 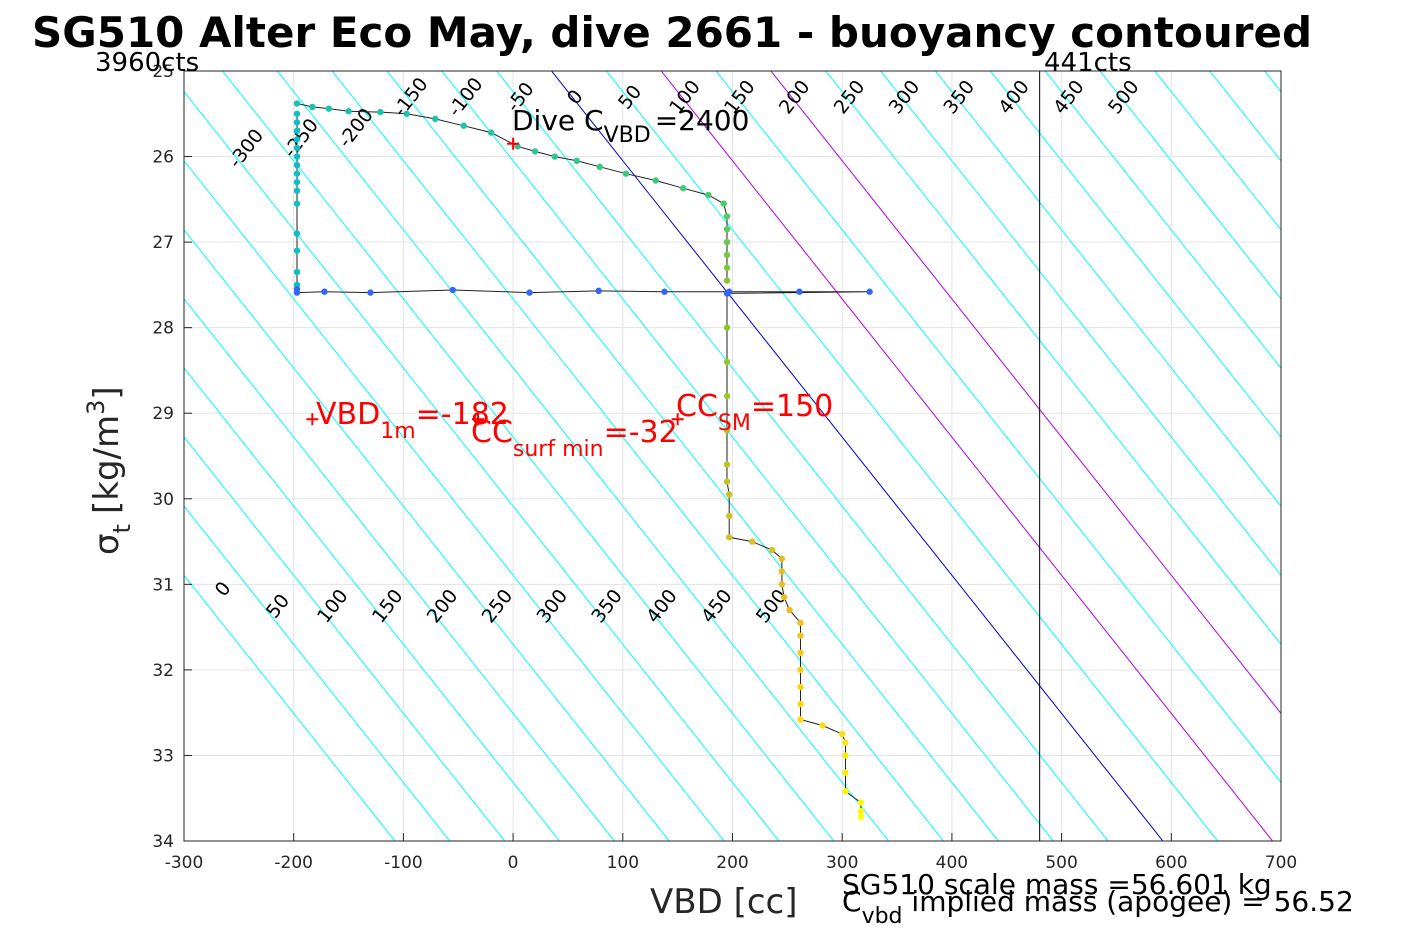 What do you see at coordinates (574, 438) in the screenshot?
I see `cc-surf-min-annotation: CCsurf min=-32` at bounding box center [574, 438].